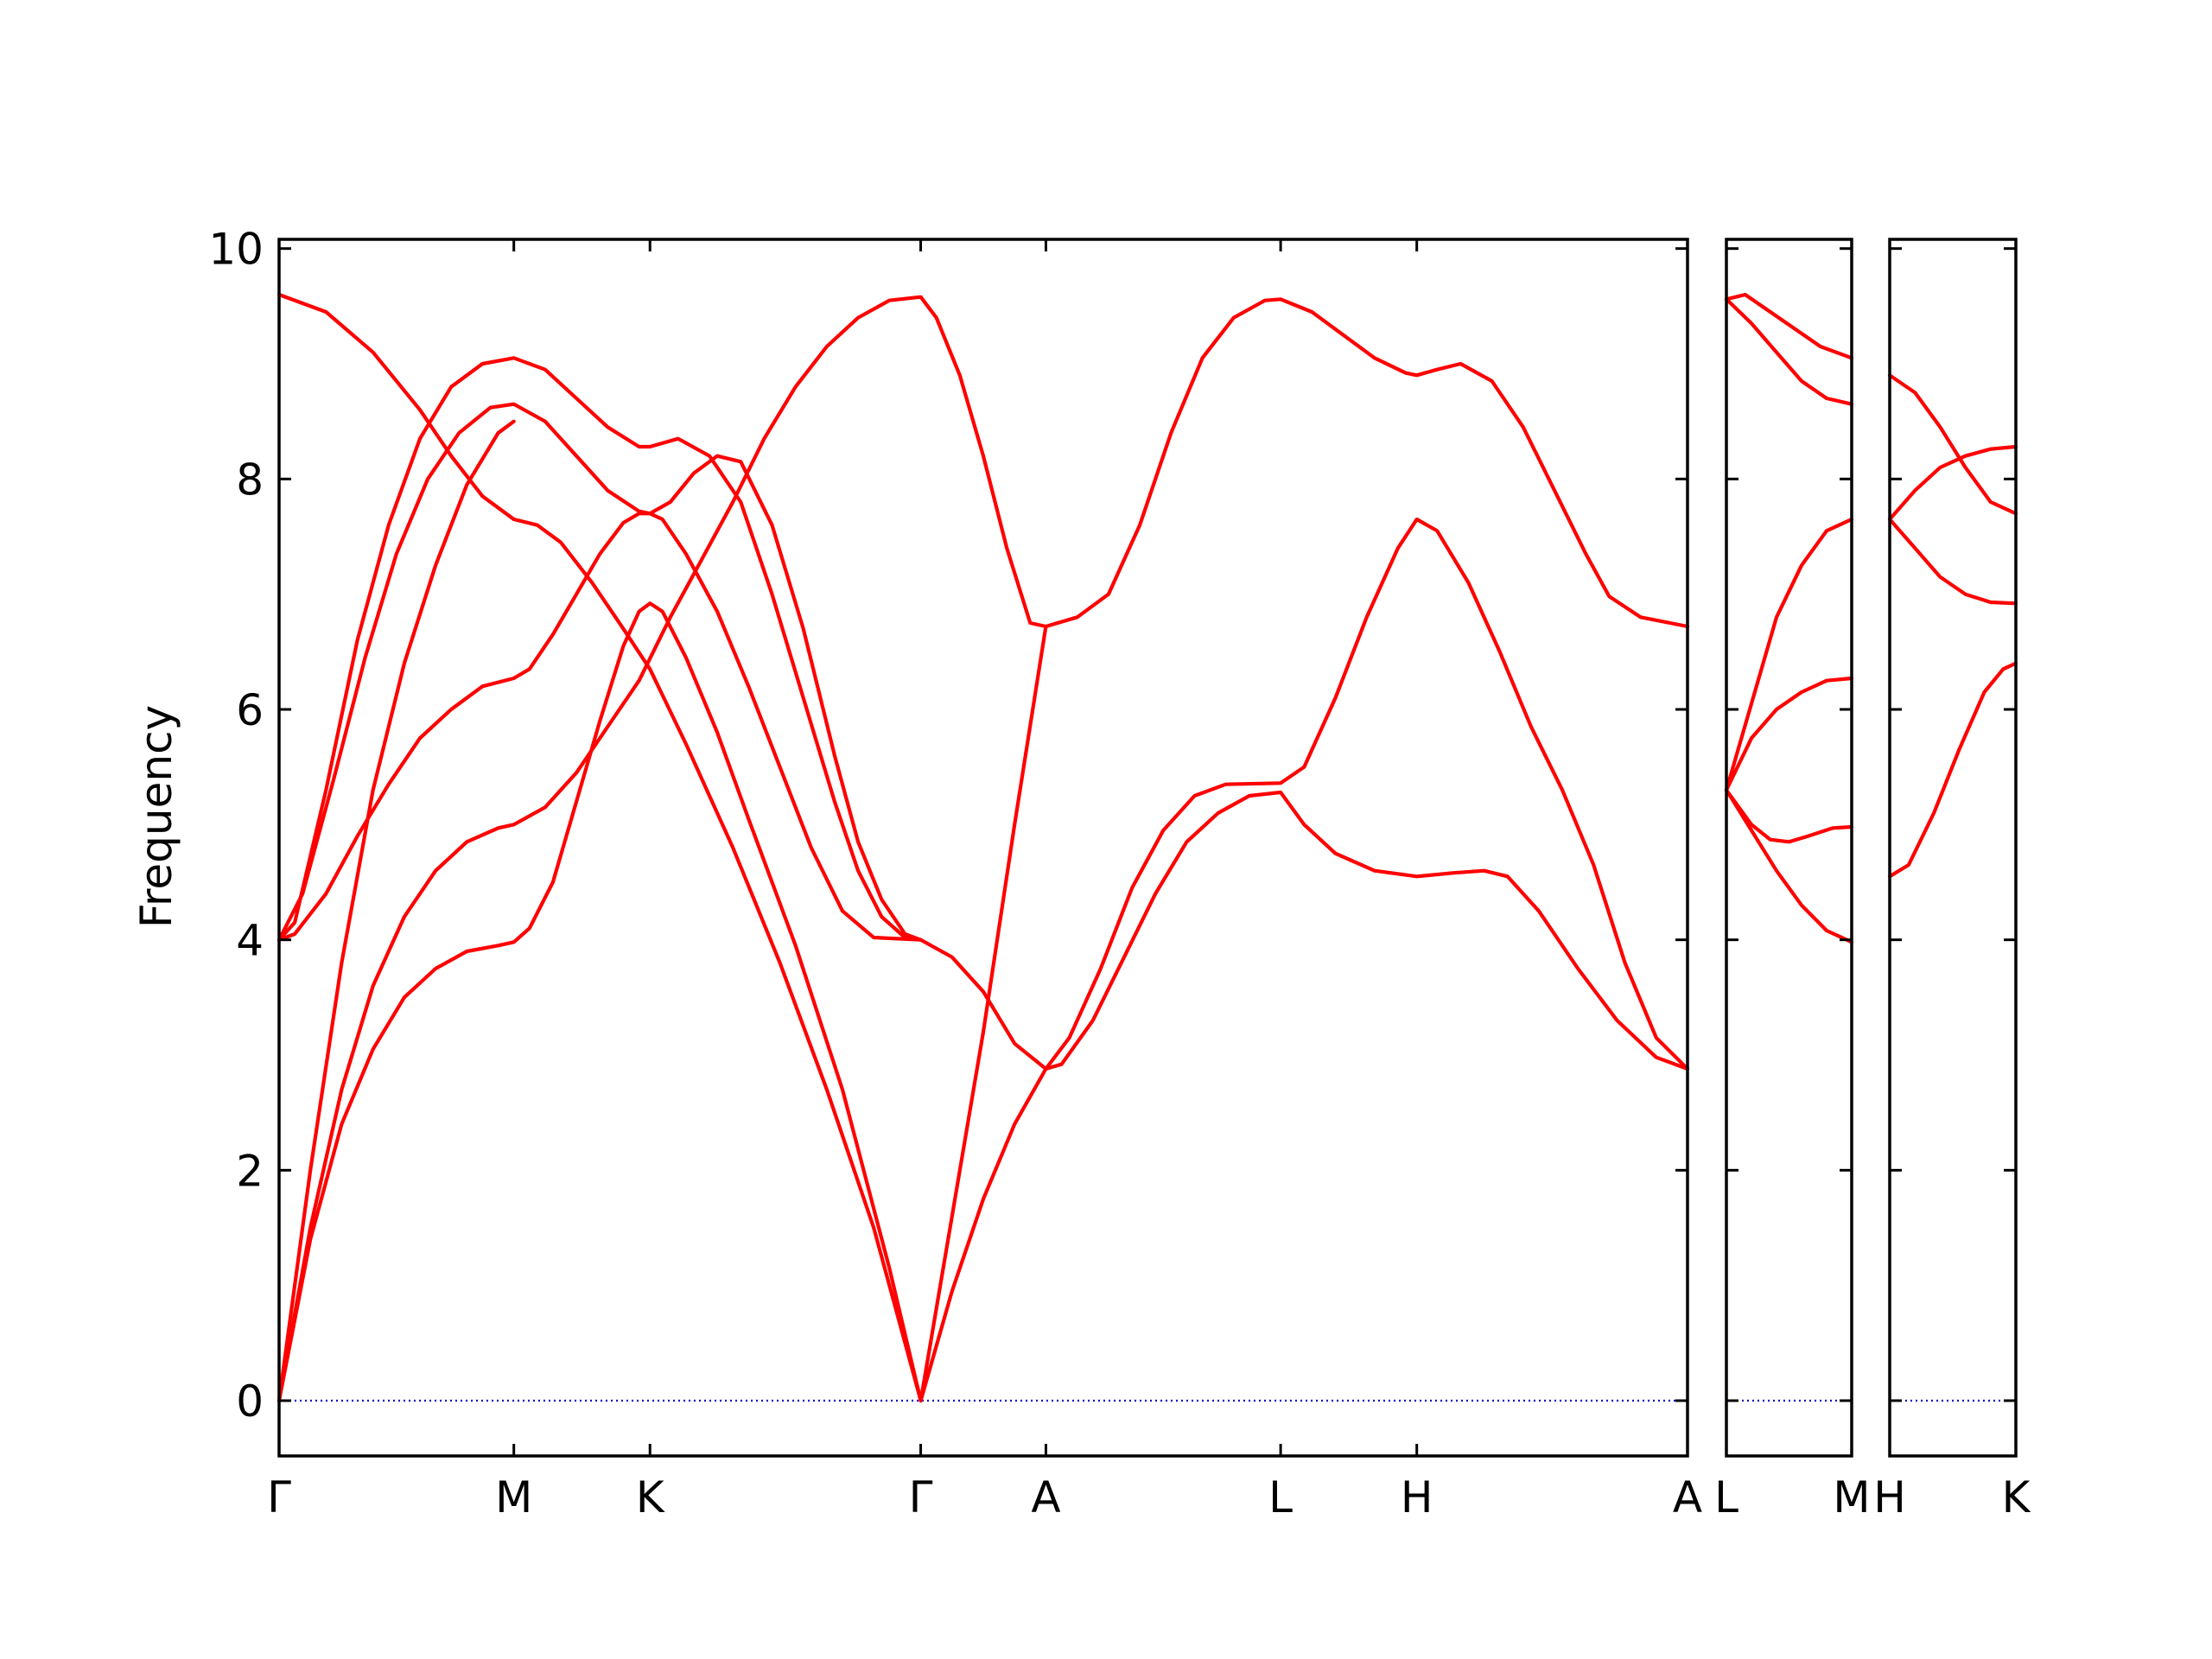  What do you see at coordinates (250, 1171) in the screenshot?
I see `y-tick-label: 2` at bounding box center [250, 1171].